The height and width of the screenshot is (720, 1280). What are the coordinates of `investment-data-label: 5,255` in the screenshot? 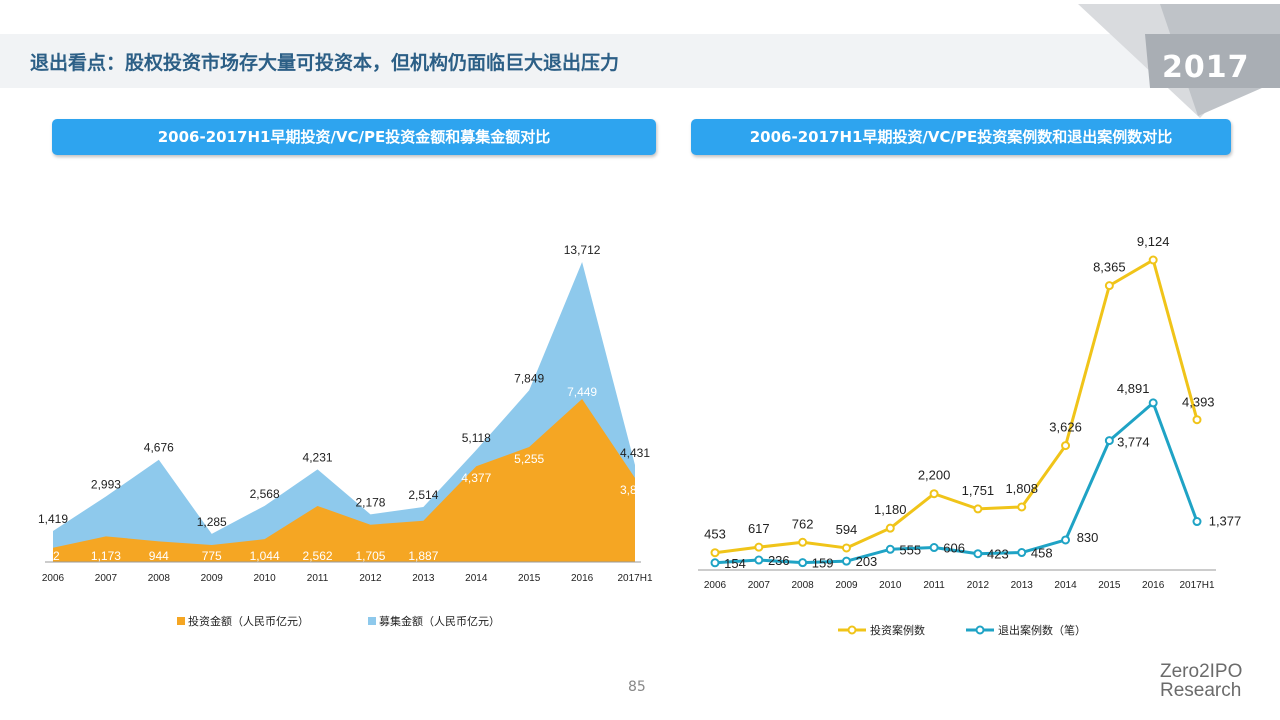 It's located at (529, 459).